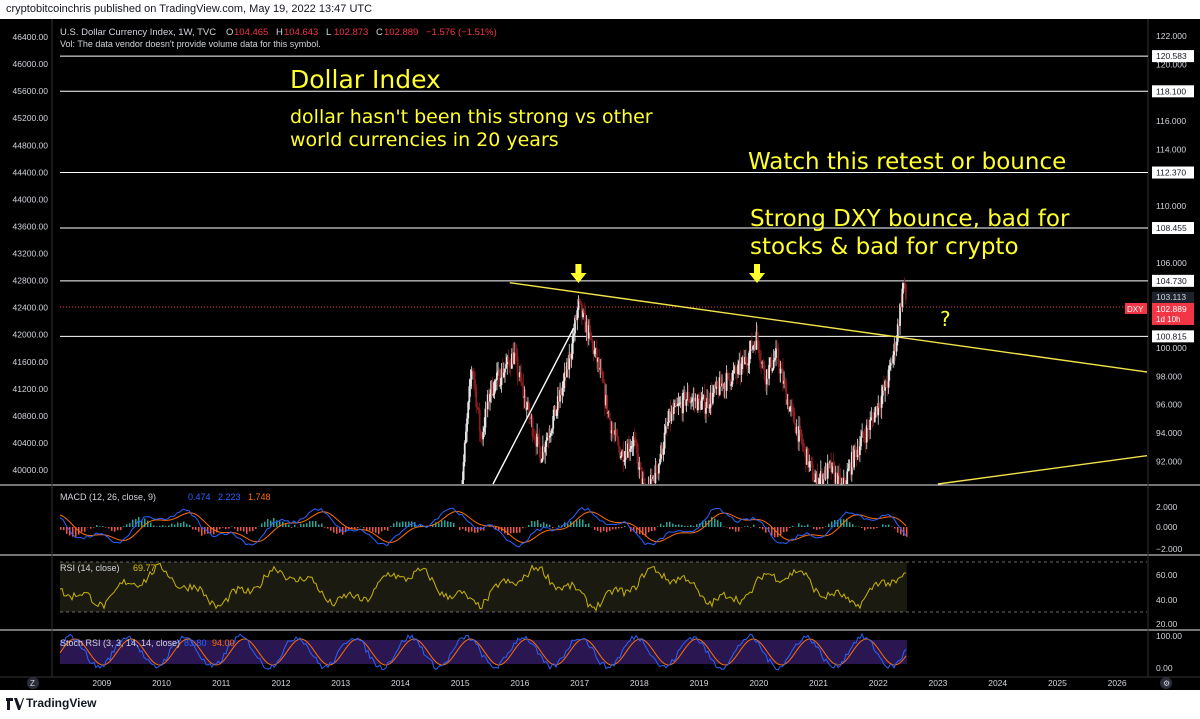  What do you see at coordinates (1117, 683) in the screenshot?
I see `time-tick-label: 2026` at bounding box center [1117, 683].